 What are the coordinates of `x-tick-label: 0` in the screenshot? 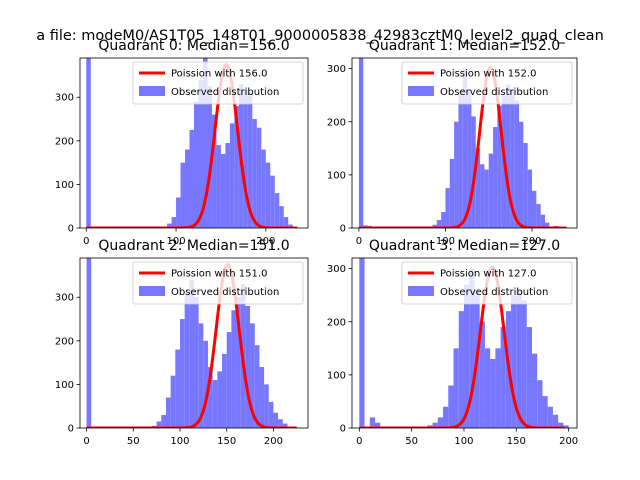 It's located at (359, 441).